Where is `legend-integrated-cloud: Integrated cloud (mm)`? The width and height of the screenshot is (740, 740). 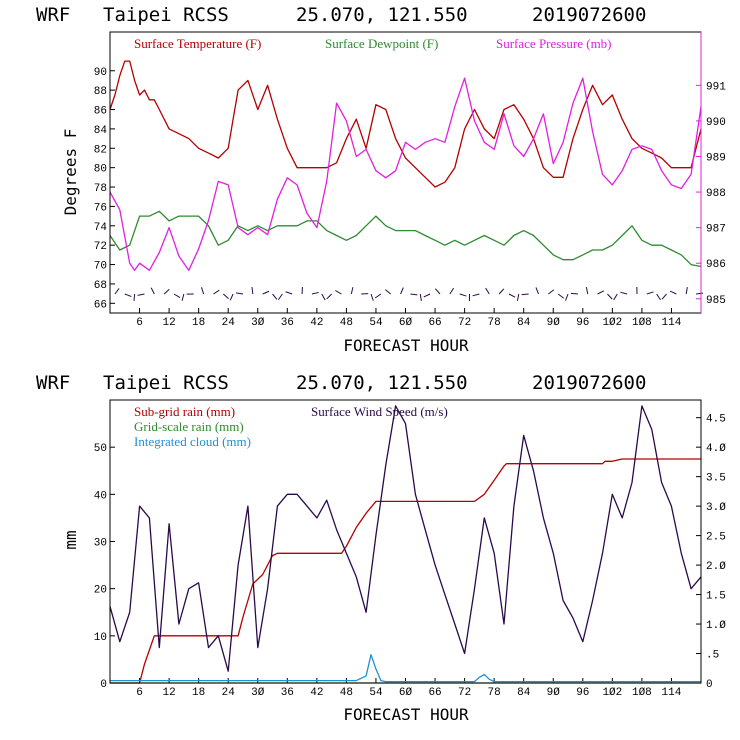
legend-integrated-cloud: Integrated cloud (mm) is located at coordinates (192, 441).